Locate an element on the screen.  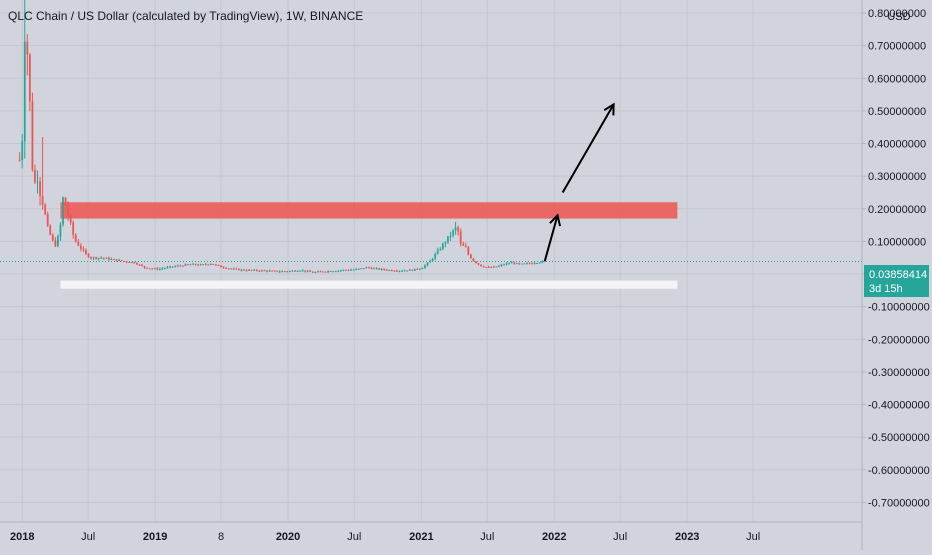
y-tick-label: 0.60000000 is located at coordinates (897, 79).